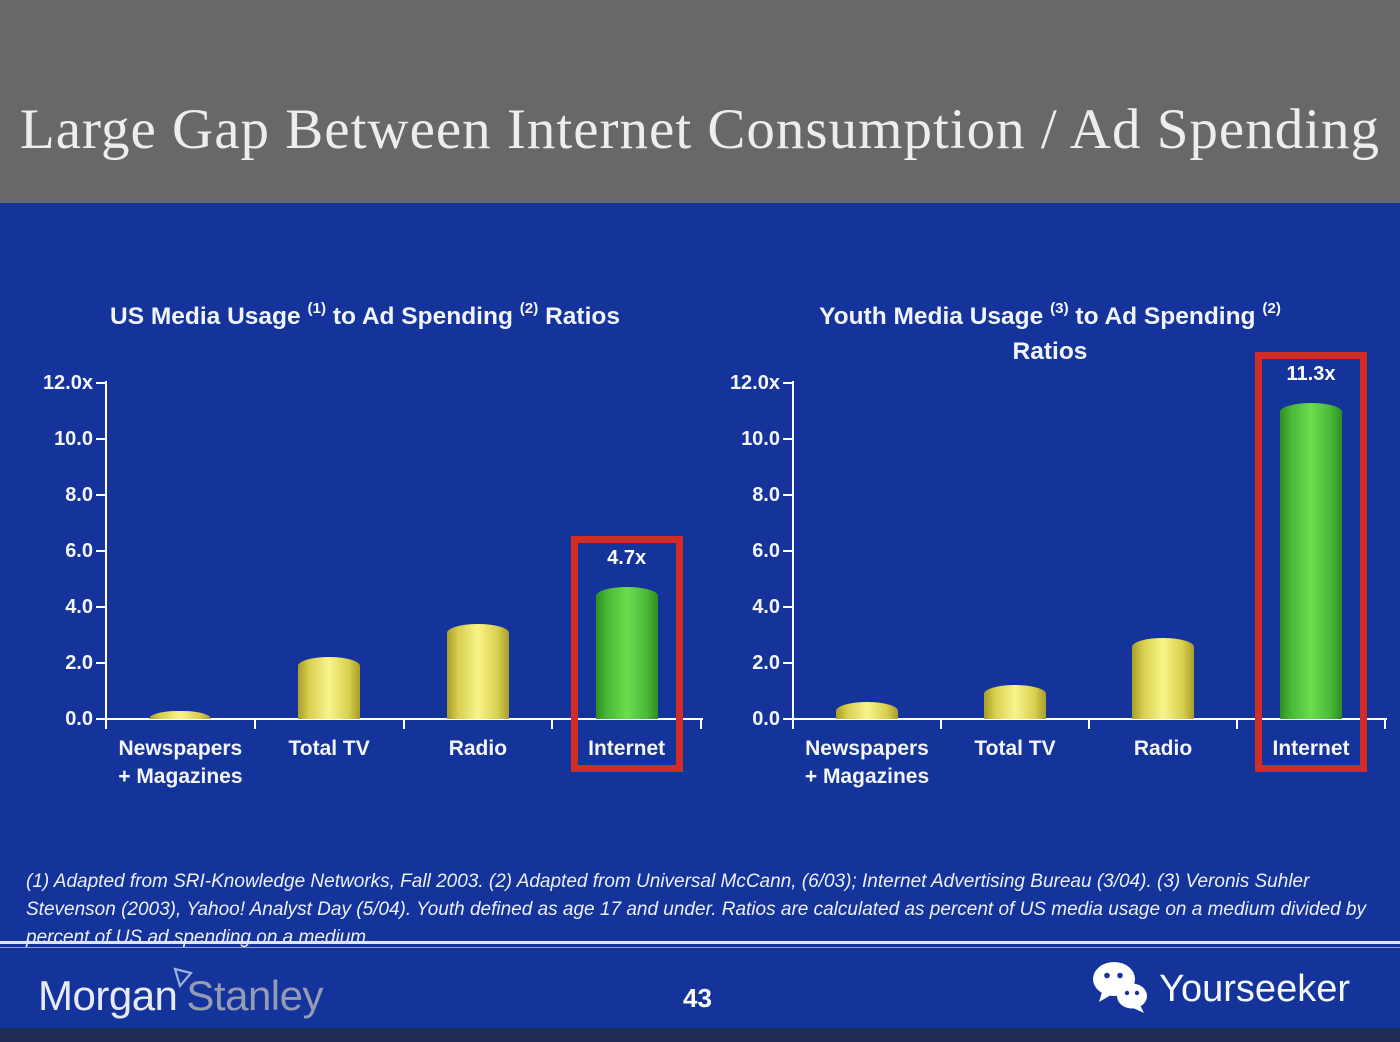 This screenshot has height=1042, width=1400. I want to click on brand-morgan-text: Morgan, so click(108, 995).